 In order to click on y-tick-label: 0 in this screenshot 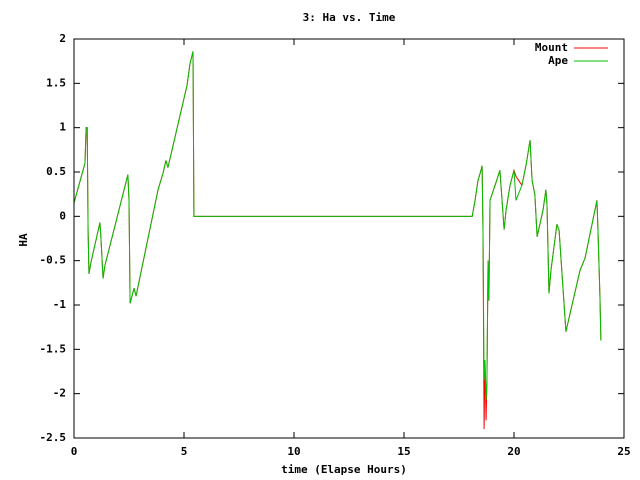, I will do `click(62, 215)`.